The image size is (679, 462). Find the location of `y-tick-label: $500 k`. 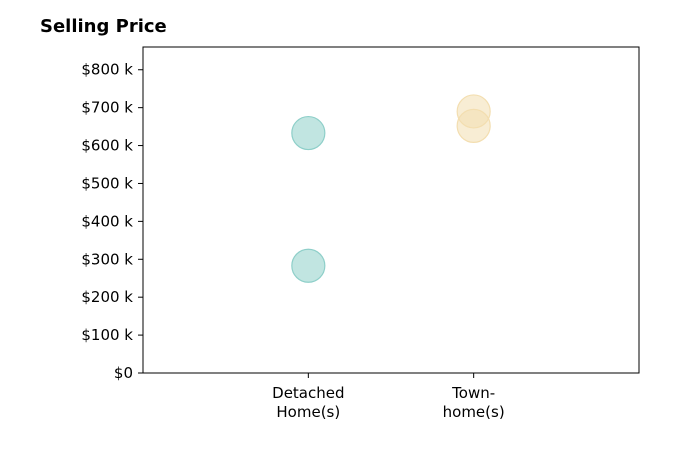

y-tick-label: $500 k is located at coordinates (107, 183).